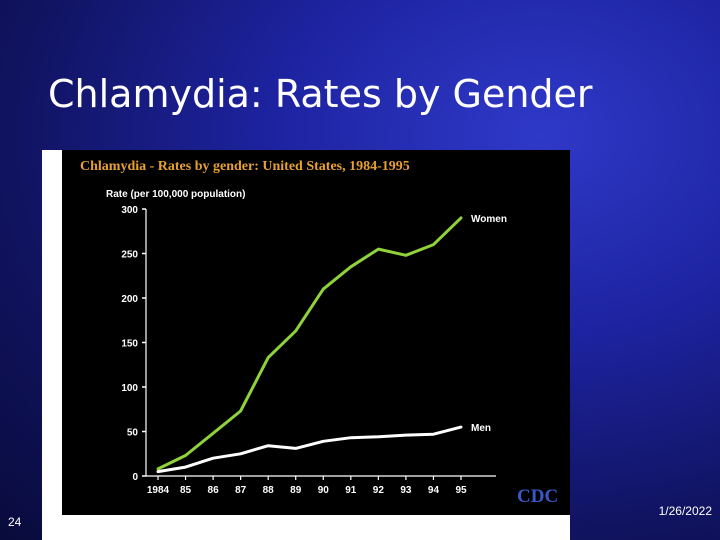 The width and height of the screenshot is (720, 540). What do you see at coordinates (461, 490) in the screenshot?
I see `x-tick-label: 95` at bounding box center [461, 490].